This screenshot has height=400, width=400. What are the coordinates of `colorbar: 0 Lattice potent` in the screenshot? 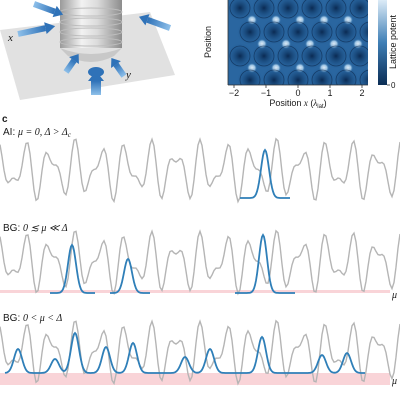 It's located at (388, 45).